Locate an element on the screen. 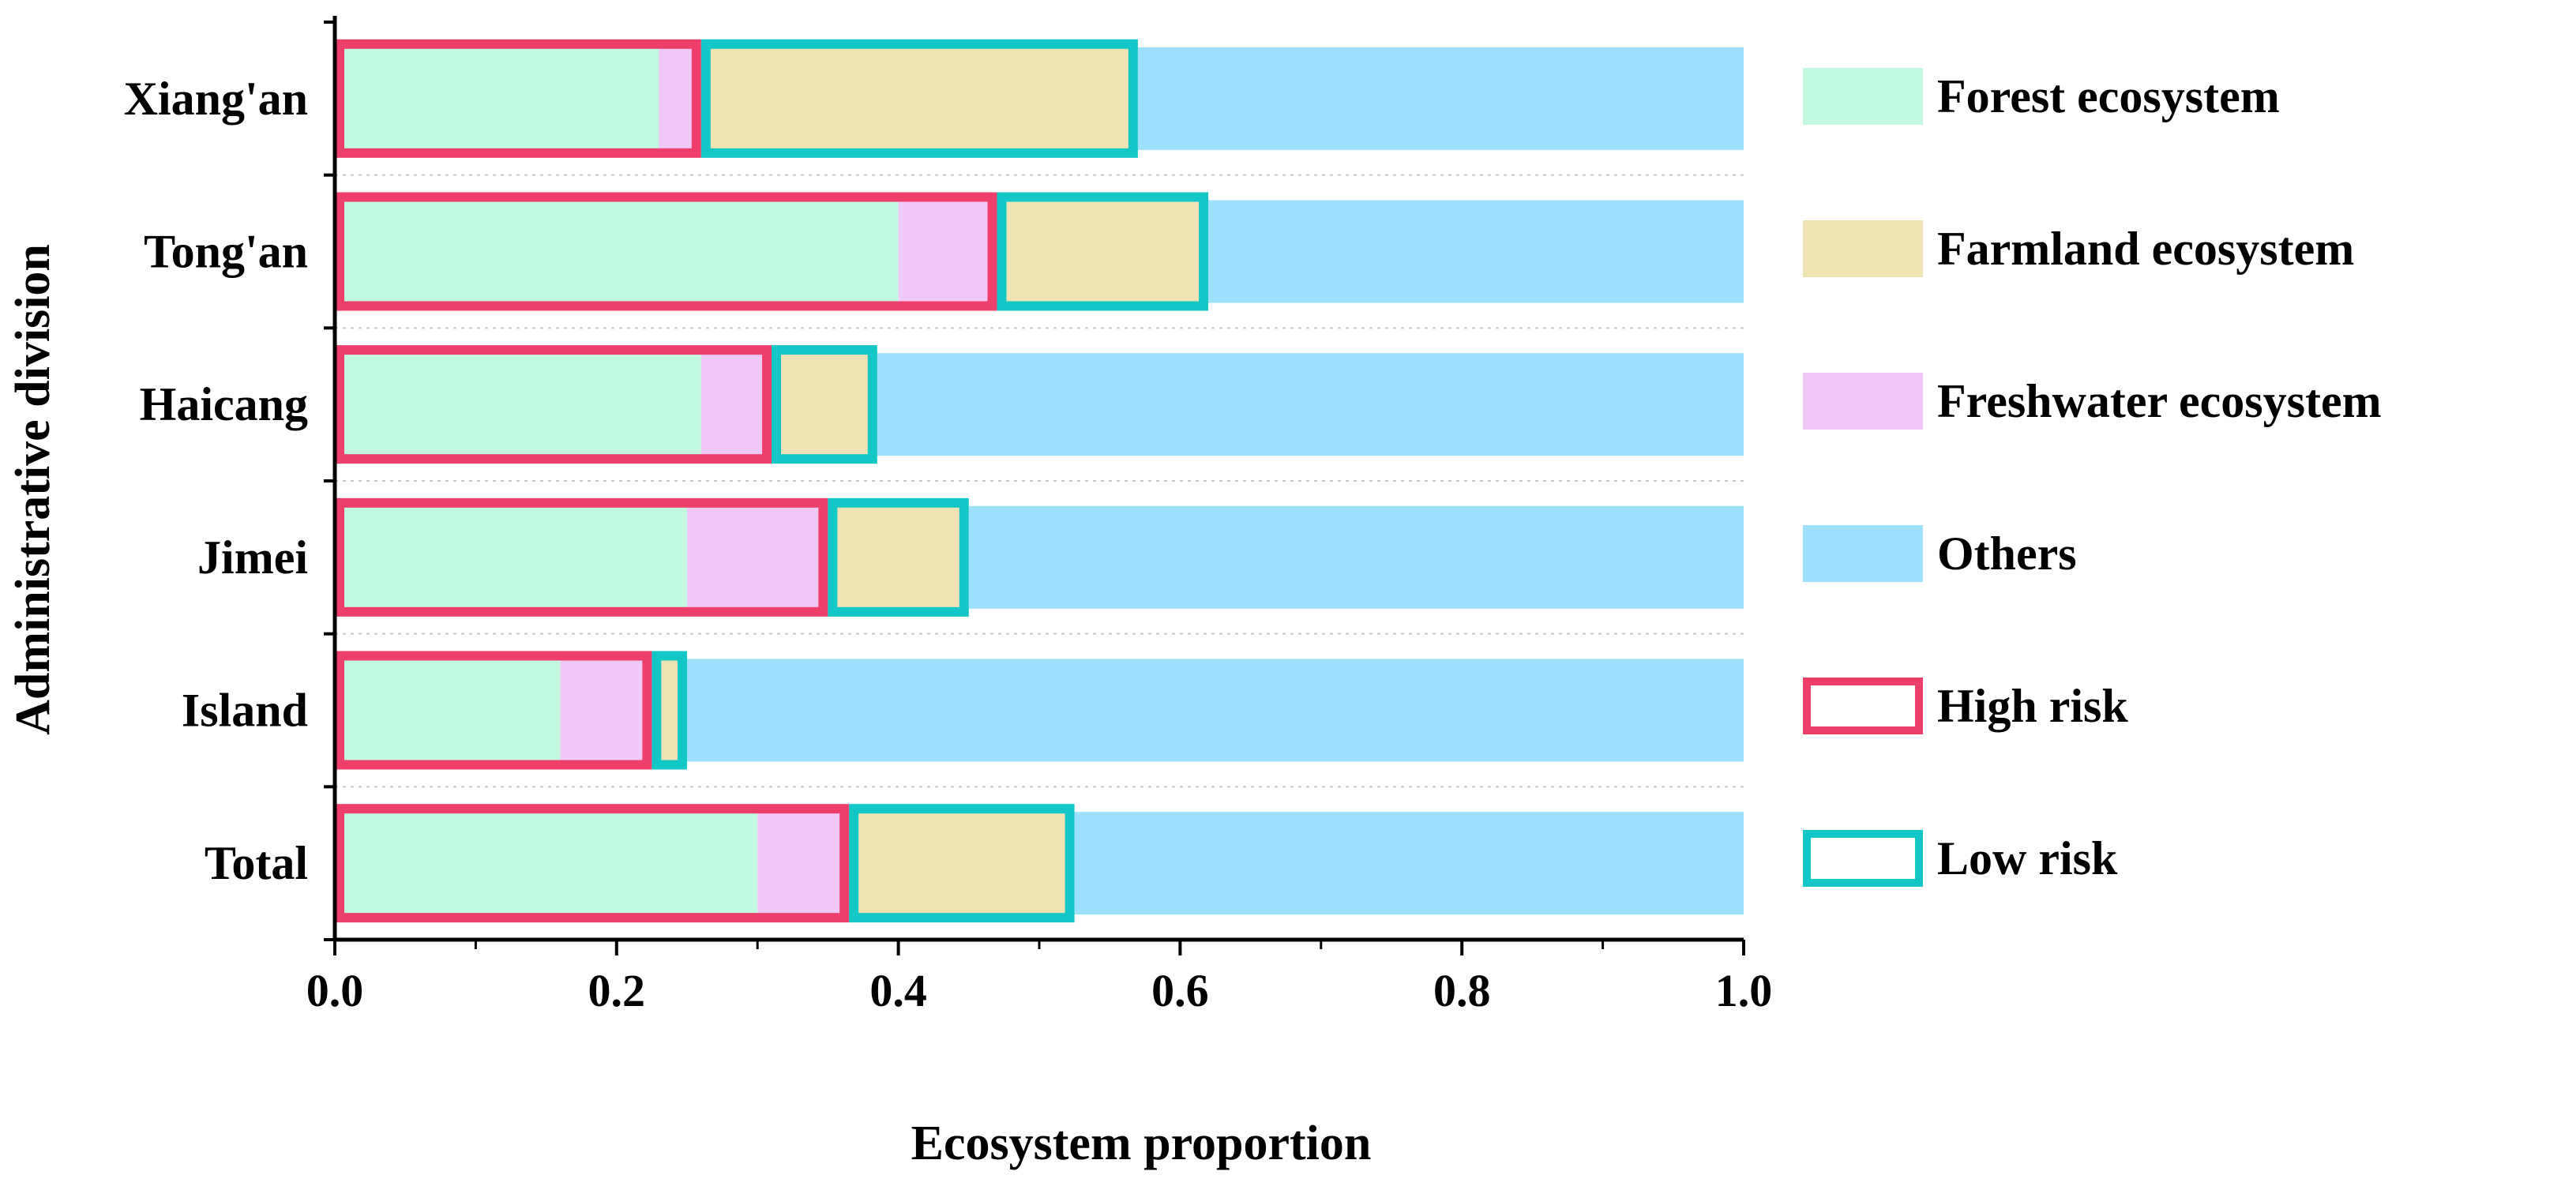 The width and height of the screenshot is (2576, 1190). legend-swatch-freshwater-ecosystem is located at coordinates (1863, 401).